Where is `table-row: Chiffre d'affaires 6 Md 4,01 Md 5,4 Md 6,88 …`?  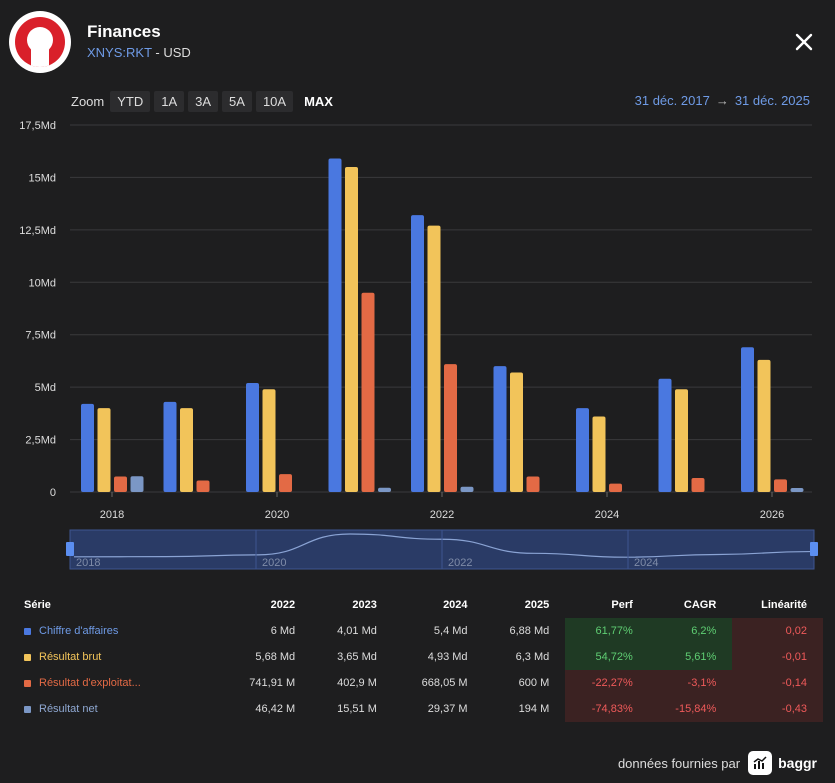
table-row: Chiffre d'affaires 6 Md 4,01 Md 5,4 Md 6,88 … is located at coordinates (421, 631).